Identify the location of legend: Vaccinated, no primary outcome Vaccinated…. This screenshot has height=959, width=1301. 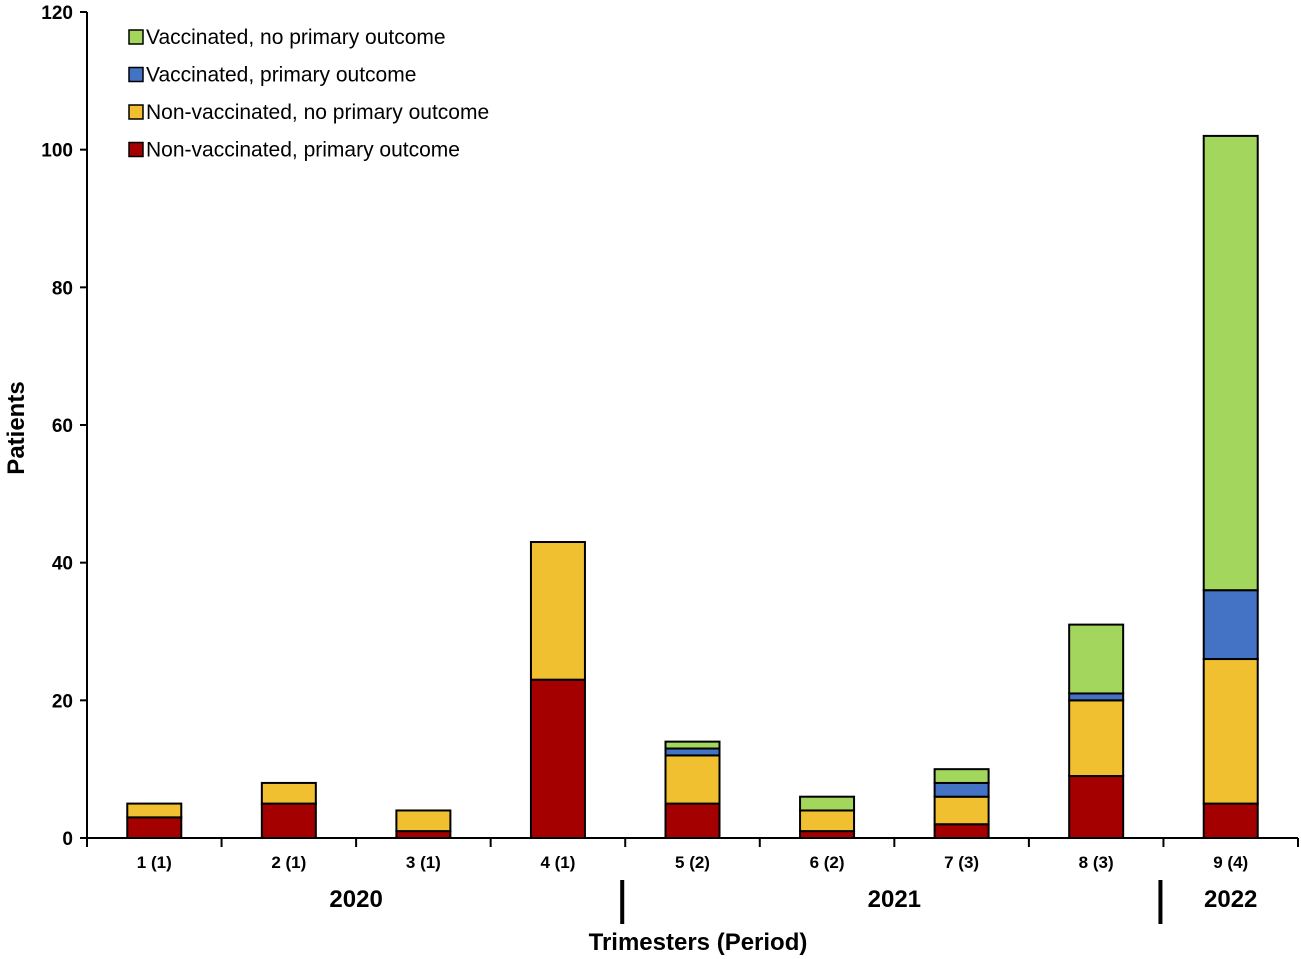
(308, 94).